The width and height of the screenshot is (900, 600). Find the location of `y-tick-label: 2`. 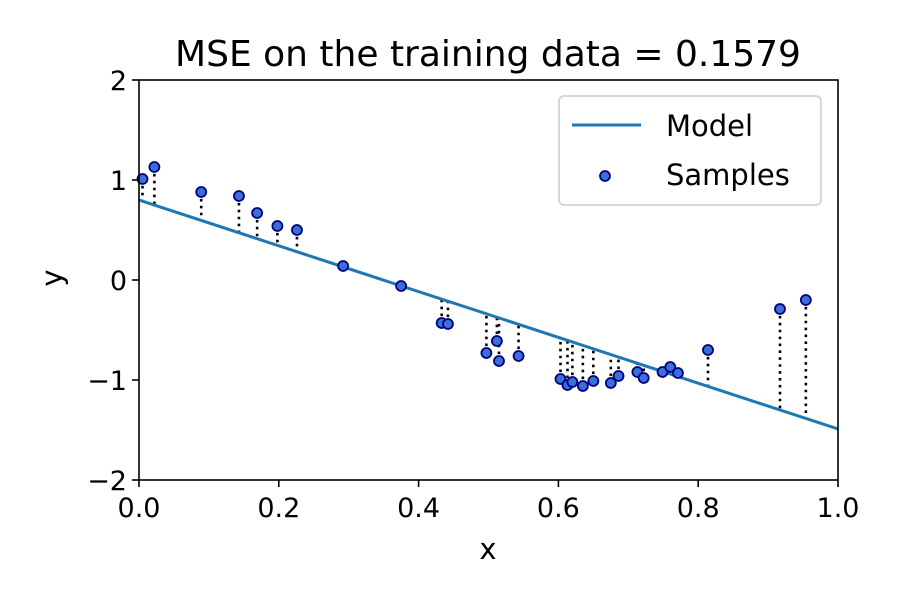

y-tick-label: 2 is located at coordinates (118, 81).